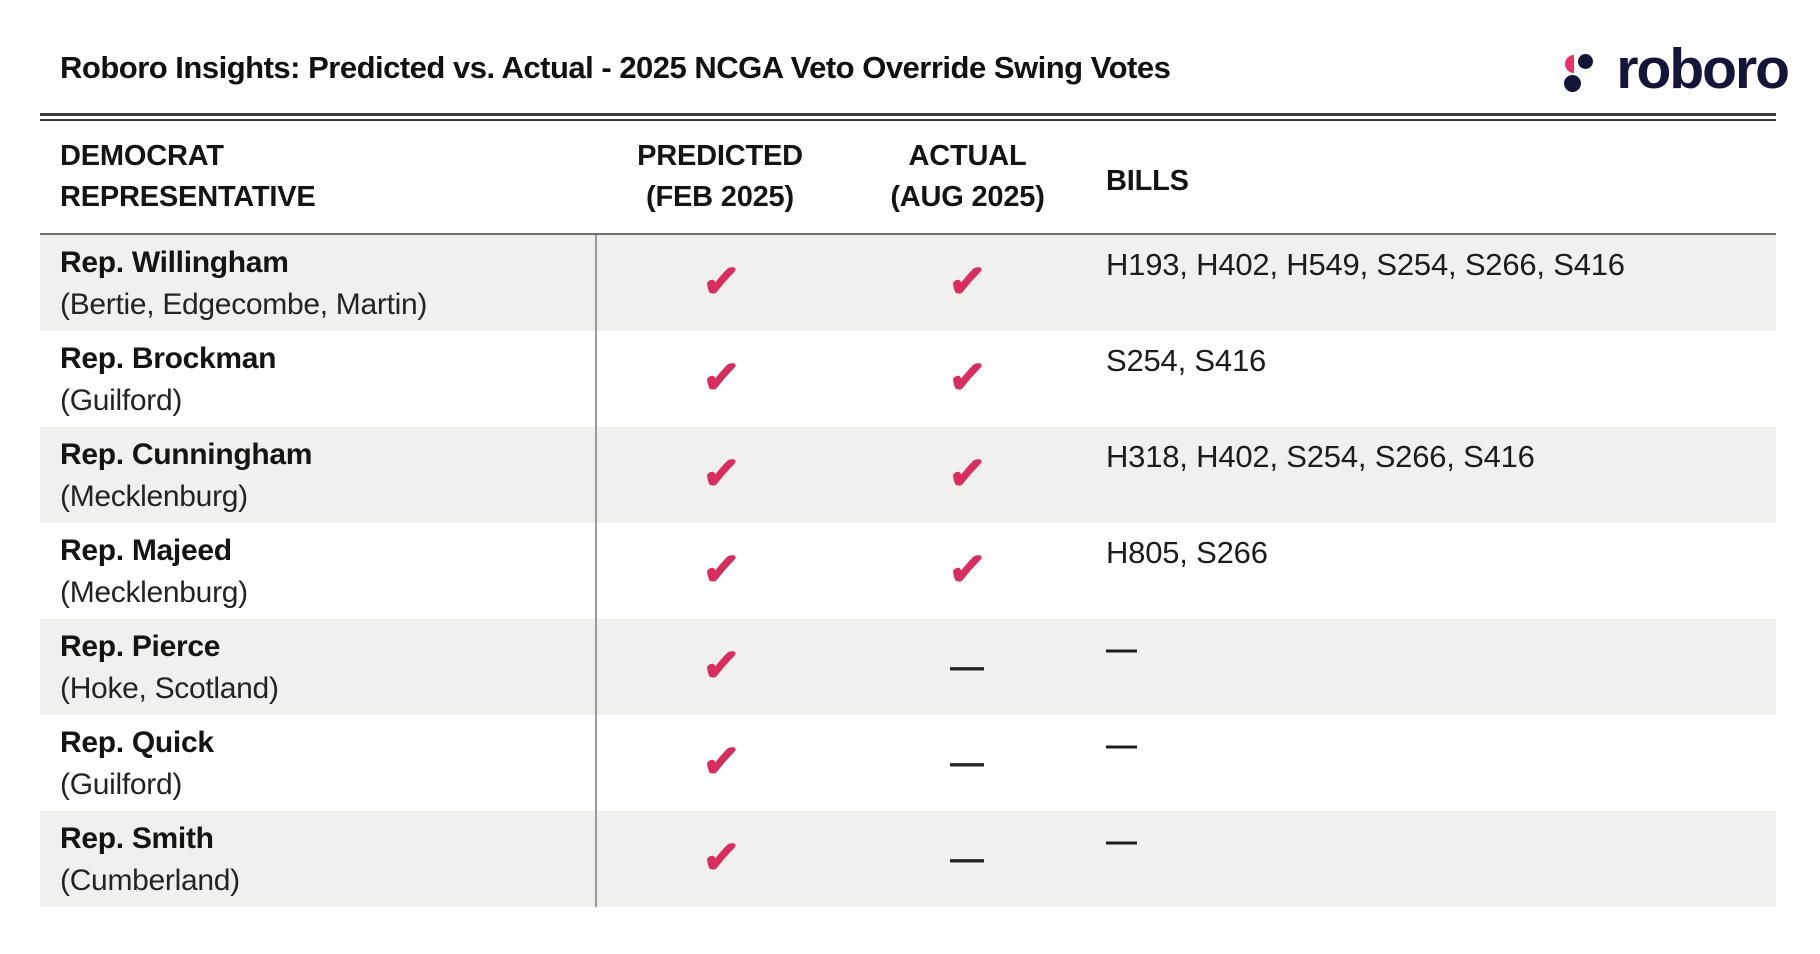 The height and width of the screenshot is (954, 1820). What do you see at coordinates (908, 117) in the screenshot?
I see `table-top-double-rule` at bounding box center [908, 117].